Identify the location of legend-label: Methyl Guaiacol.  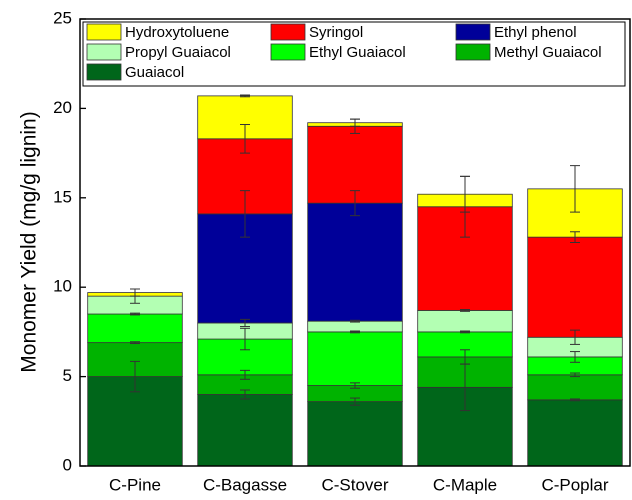
(548, 52).